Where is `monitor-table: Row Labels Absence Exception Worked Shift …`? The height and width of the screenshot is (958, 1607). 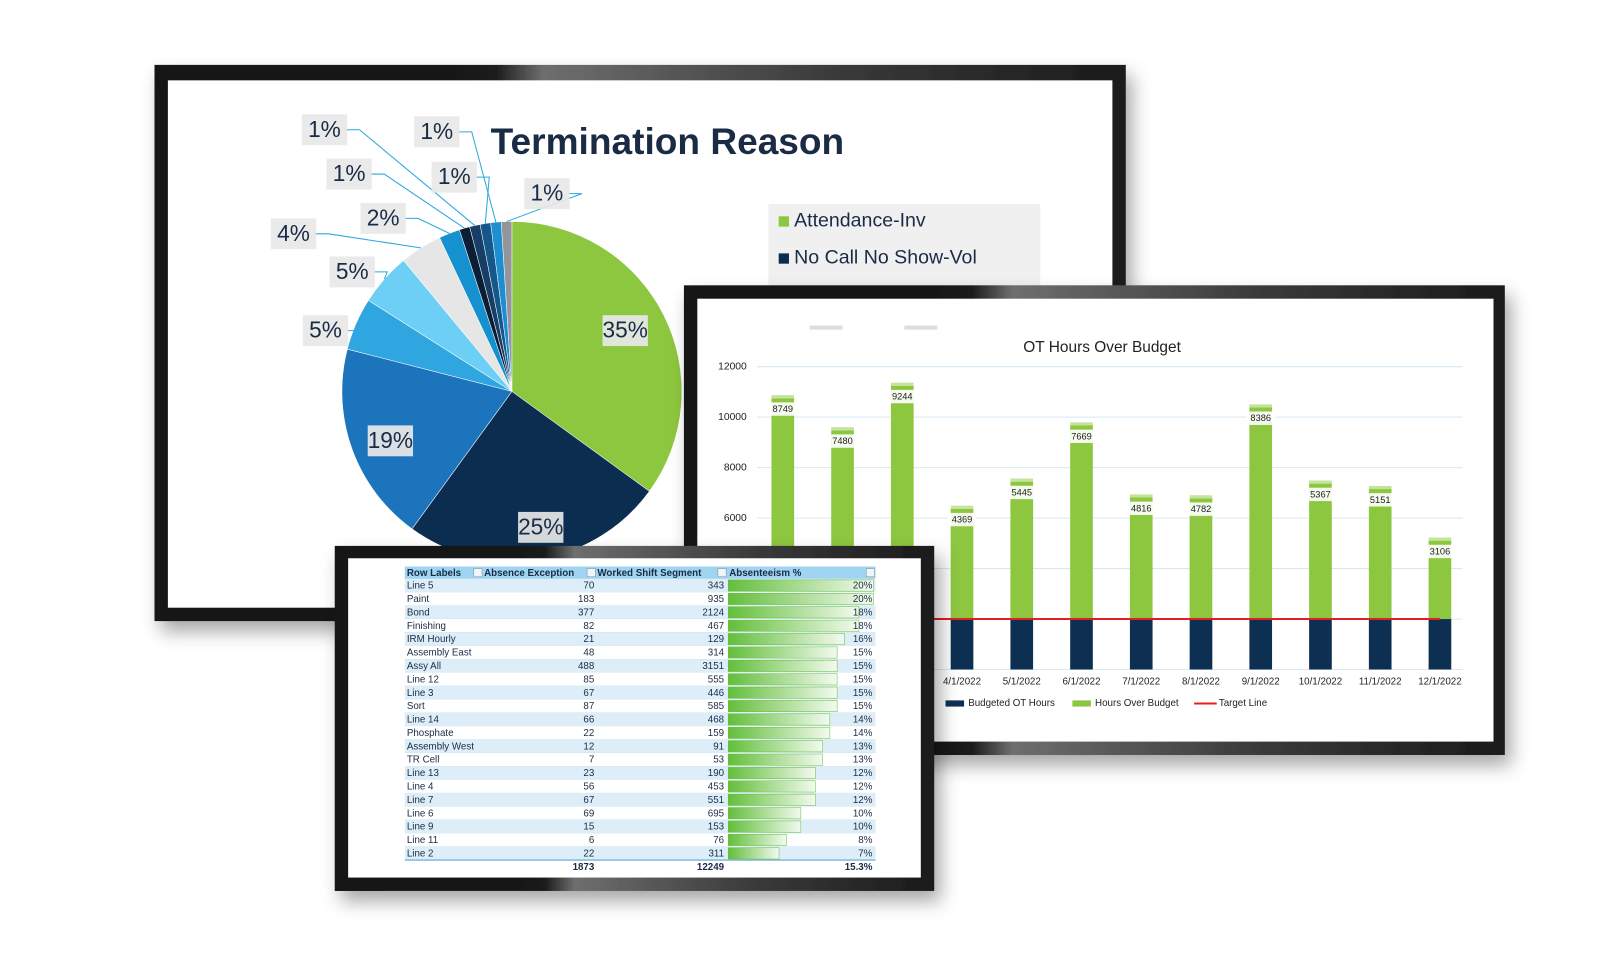 monitor-table: Row Labels Absence Exception Worked Shift … is located at coordinates (634, 718).